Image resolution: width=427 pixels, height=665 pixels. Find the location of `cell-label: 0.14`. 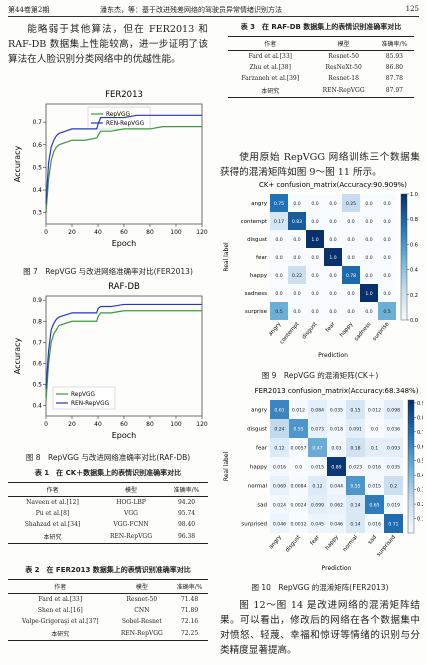

cell-label: 0.14 is located at coordinates (355, 525).